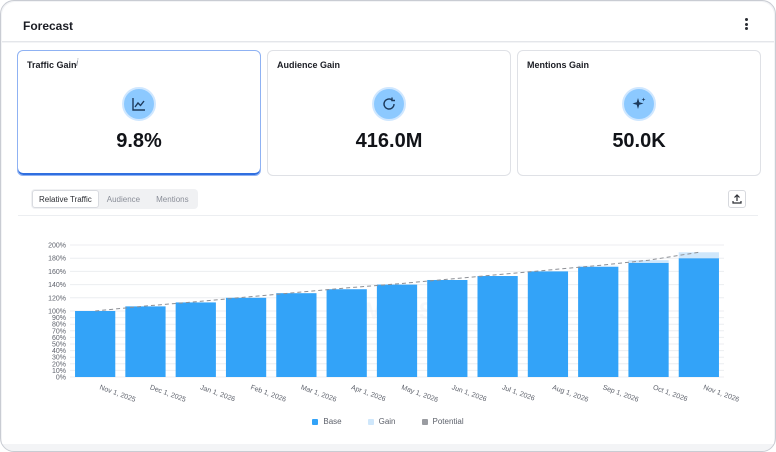 This screenshot has height=452, width=776. Describe the element at coordinates (59, 338) in the screenshot. I see `y-tick-label: 60%` at that location.